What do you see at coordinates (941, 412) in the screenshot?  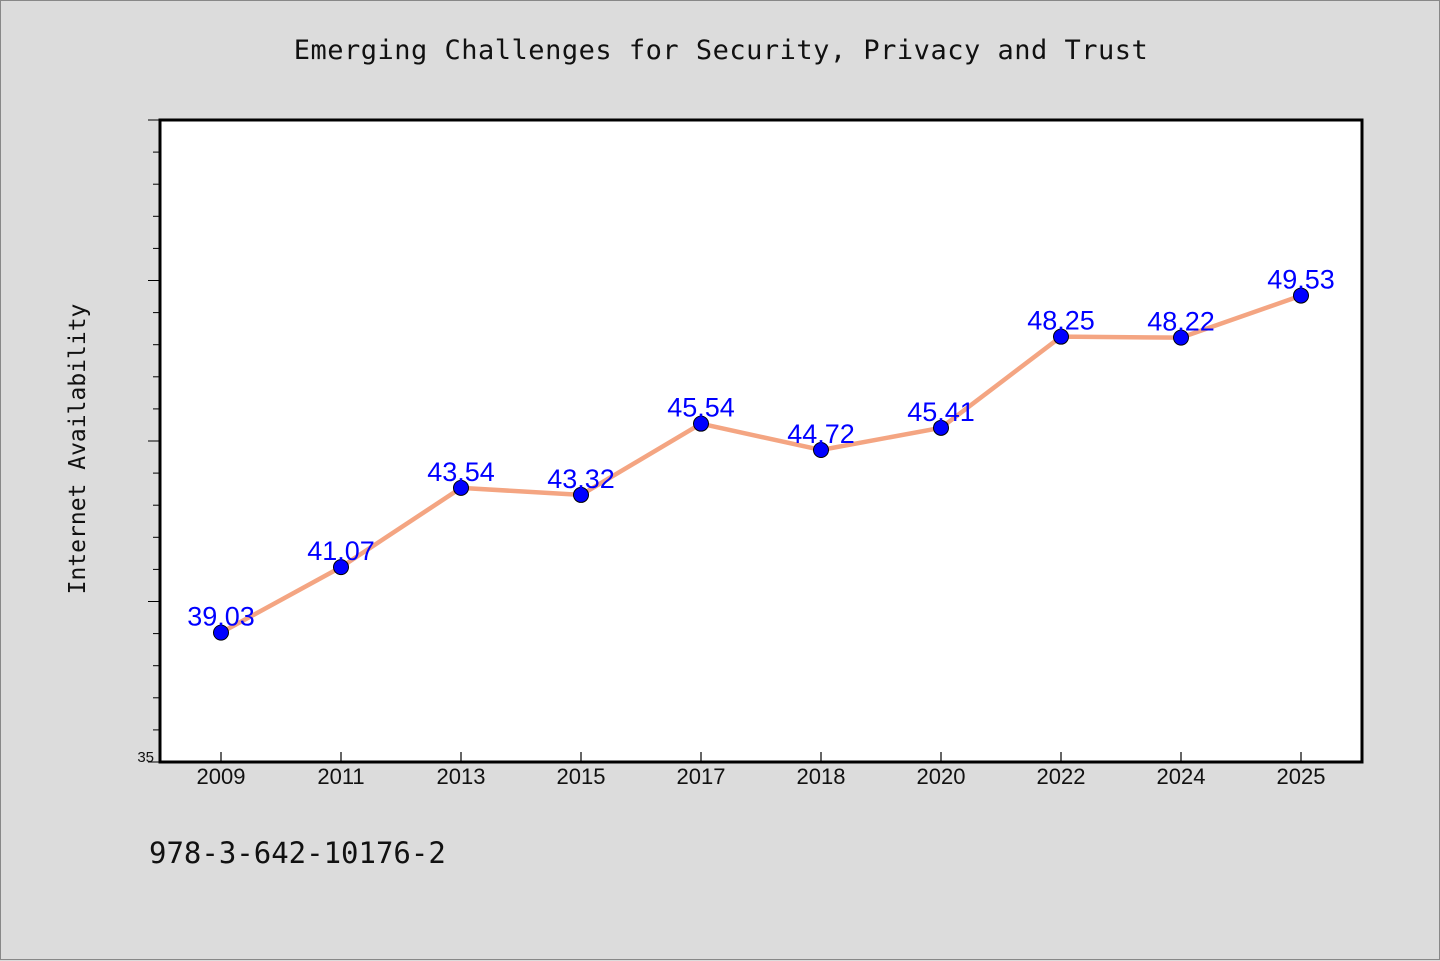 I see `data-label: 45.41` at bounding box center [941, 412].